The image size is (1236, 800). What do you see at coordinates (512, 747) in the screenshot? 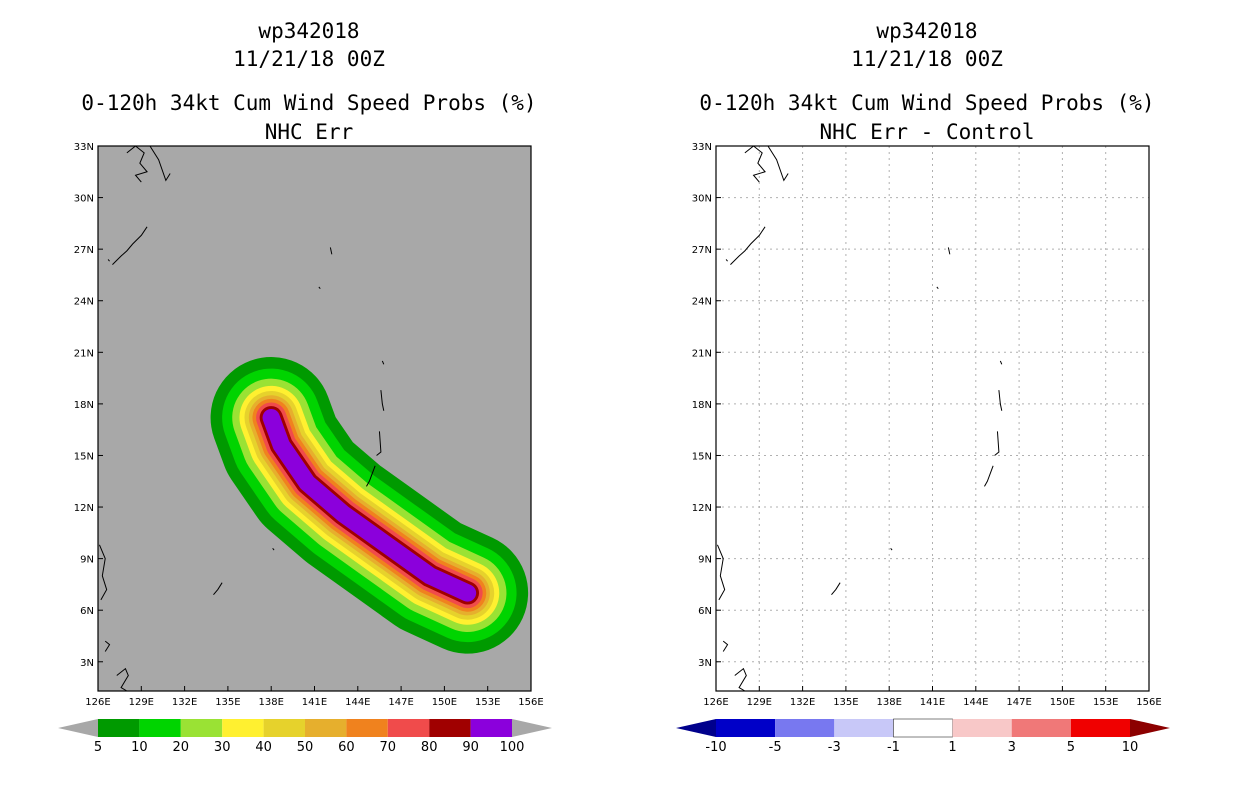
I see `colorbar-label: 100` at bounding box center [512, 747].